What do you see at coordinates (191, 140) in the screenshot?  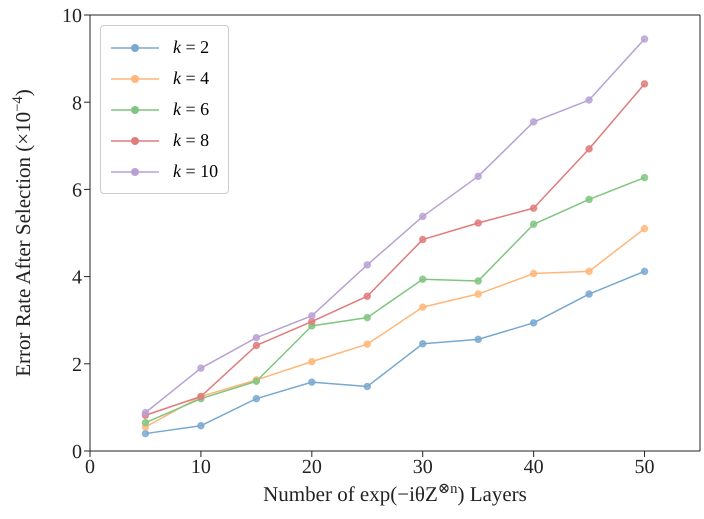 I see `legend-label: k = 8` at bounding box center [191, 140].